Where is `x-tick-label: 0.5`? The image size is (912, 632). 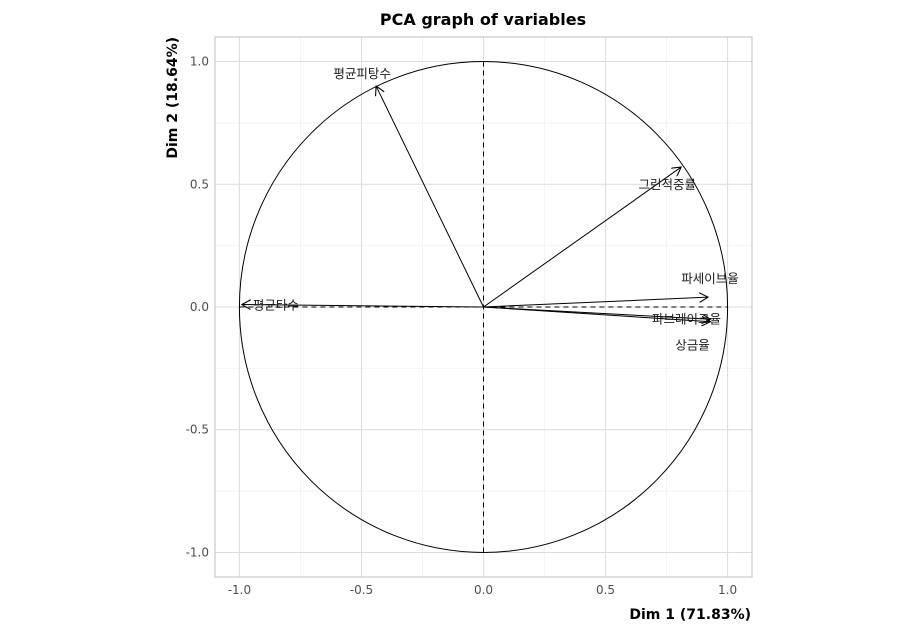 x-tick-label: 0.5 is located at coordinates (605, 590).